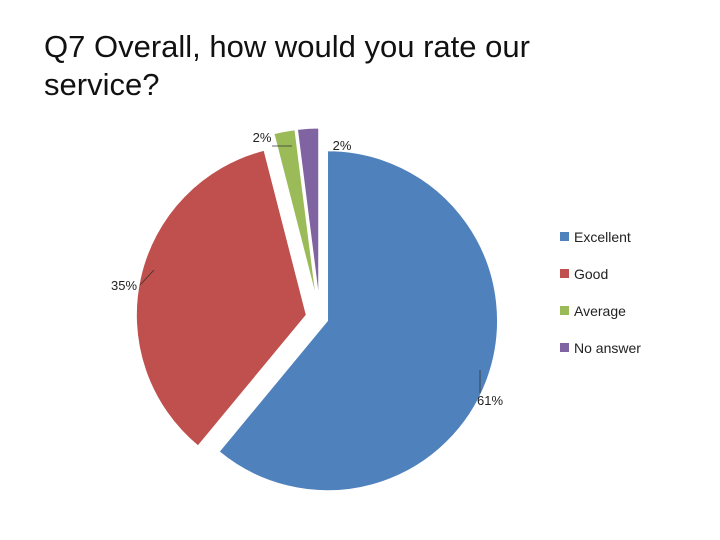 This screenshot has height=540, width=720. What do you see at coordinates (295, 214) in the screenshot?
I see `pie-slice-average` at bounding box center [295, 214].